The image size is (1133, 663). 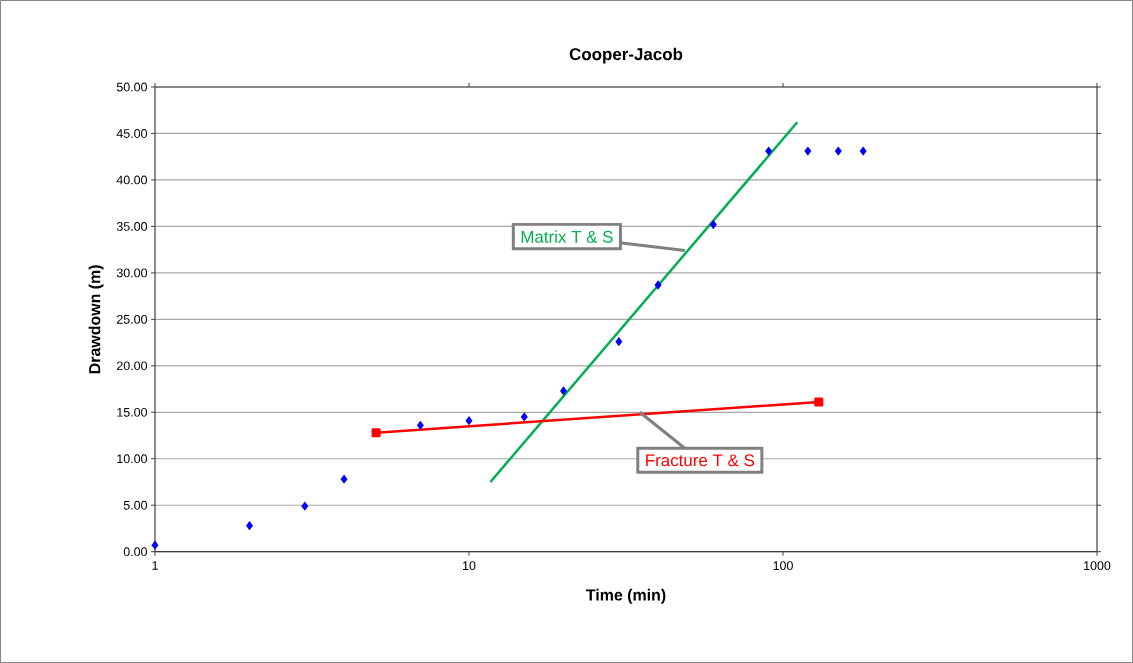 What do you see at coordinates (132, 133) in the screenshot?
I see `y-tick-label: 45.00` at bounding box center [132, 133].